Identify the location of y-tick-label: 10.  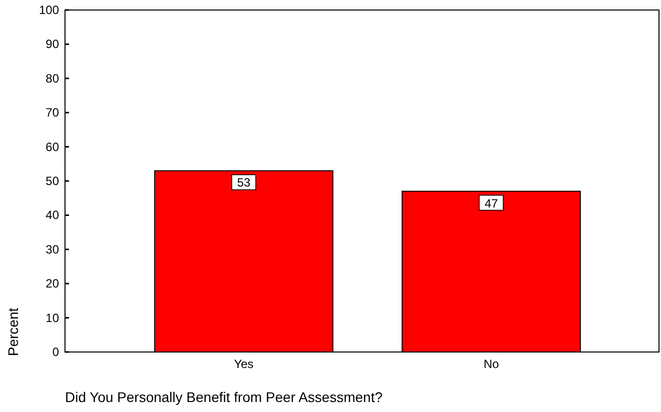
(53, 317).